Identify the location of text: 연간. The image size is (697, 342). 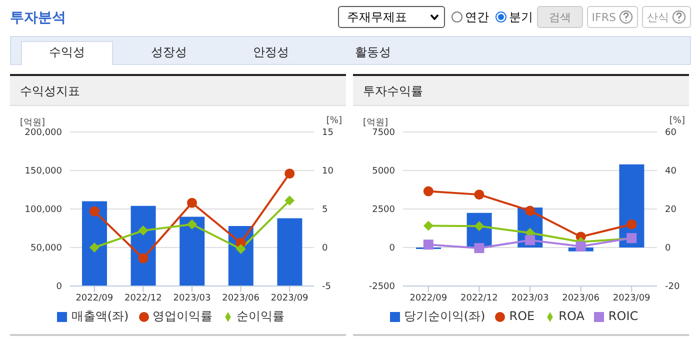
(476, 17).